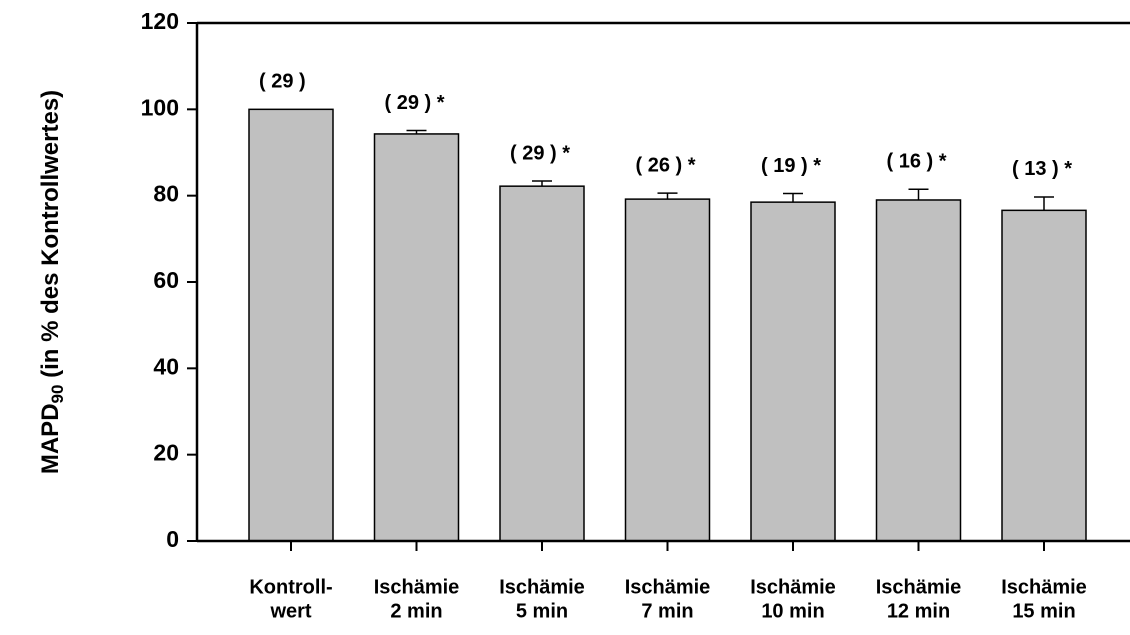 The image size is (1130, 635). I want to click on y-tick-label: 0, so click(172, 539).